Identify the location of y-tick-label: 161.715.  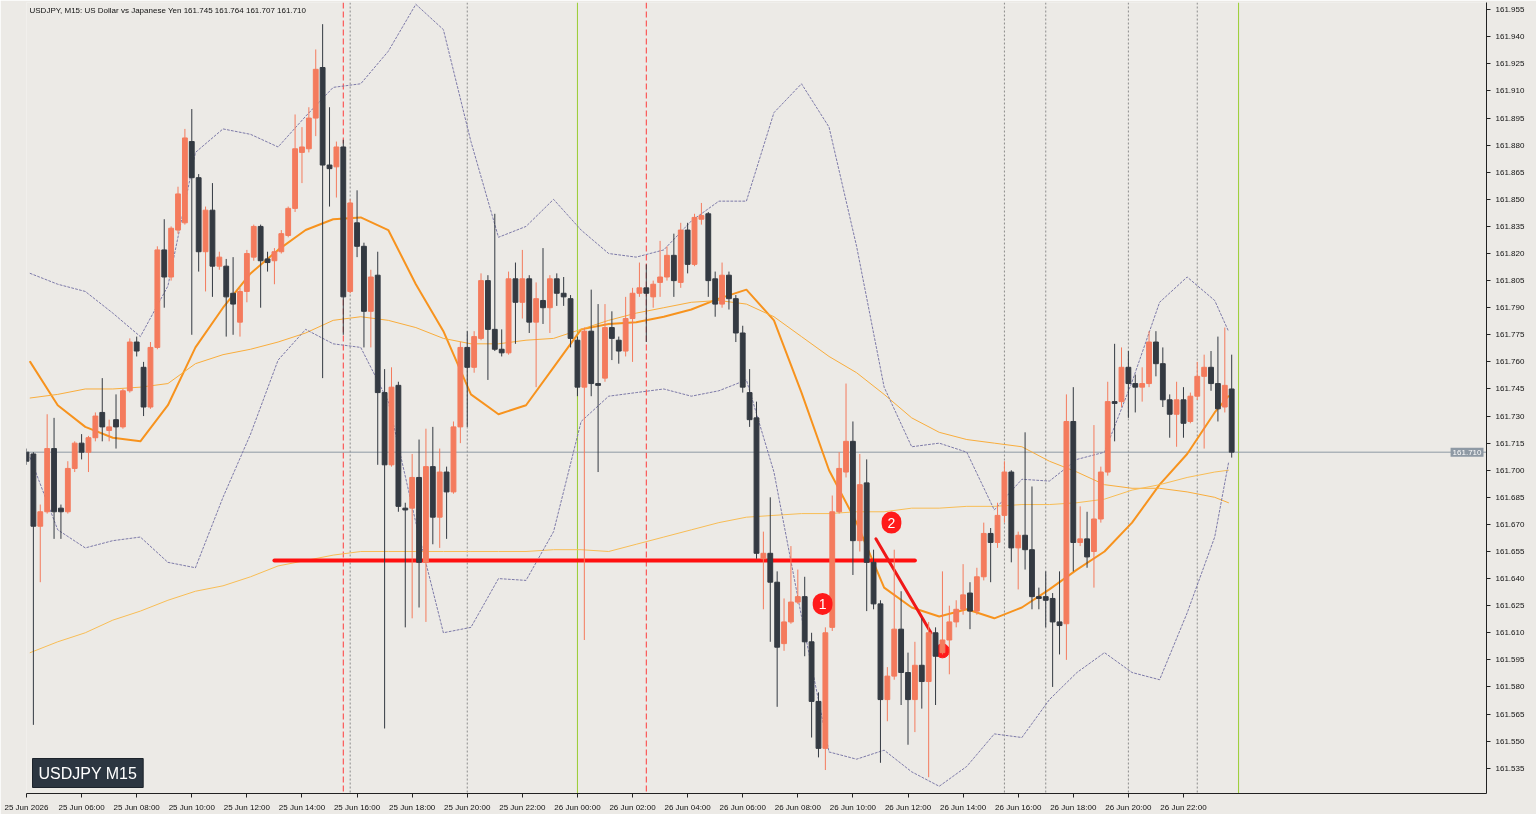
(1510, 443).